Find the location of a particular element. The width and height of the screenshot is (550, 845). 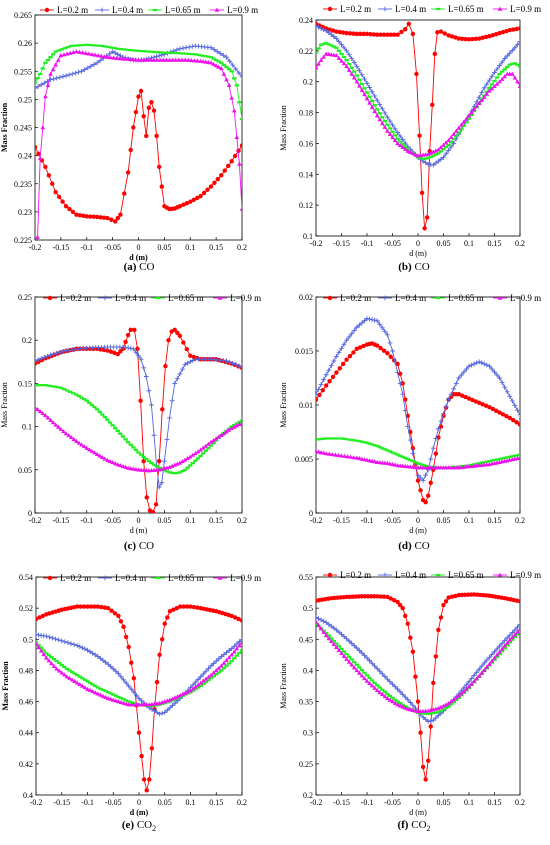

legend-label: L=0.65 m is located at coordinates (183, 10).